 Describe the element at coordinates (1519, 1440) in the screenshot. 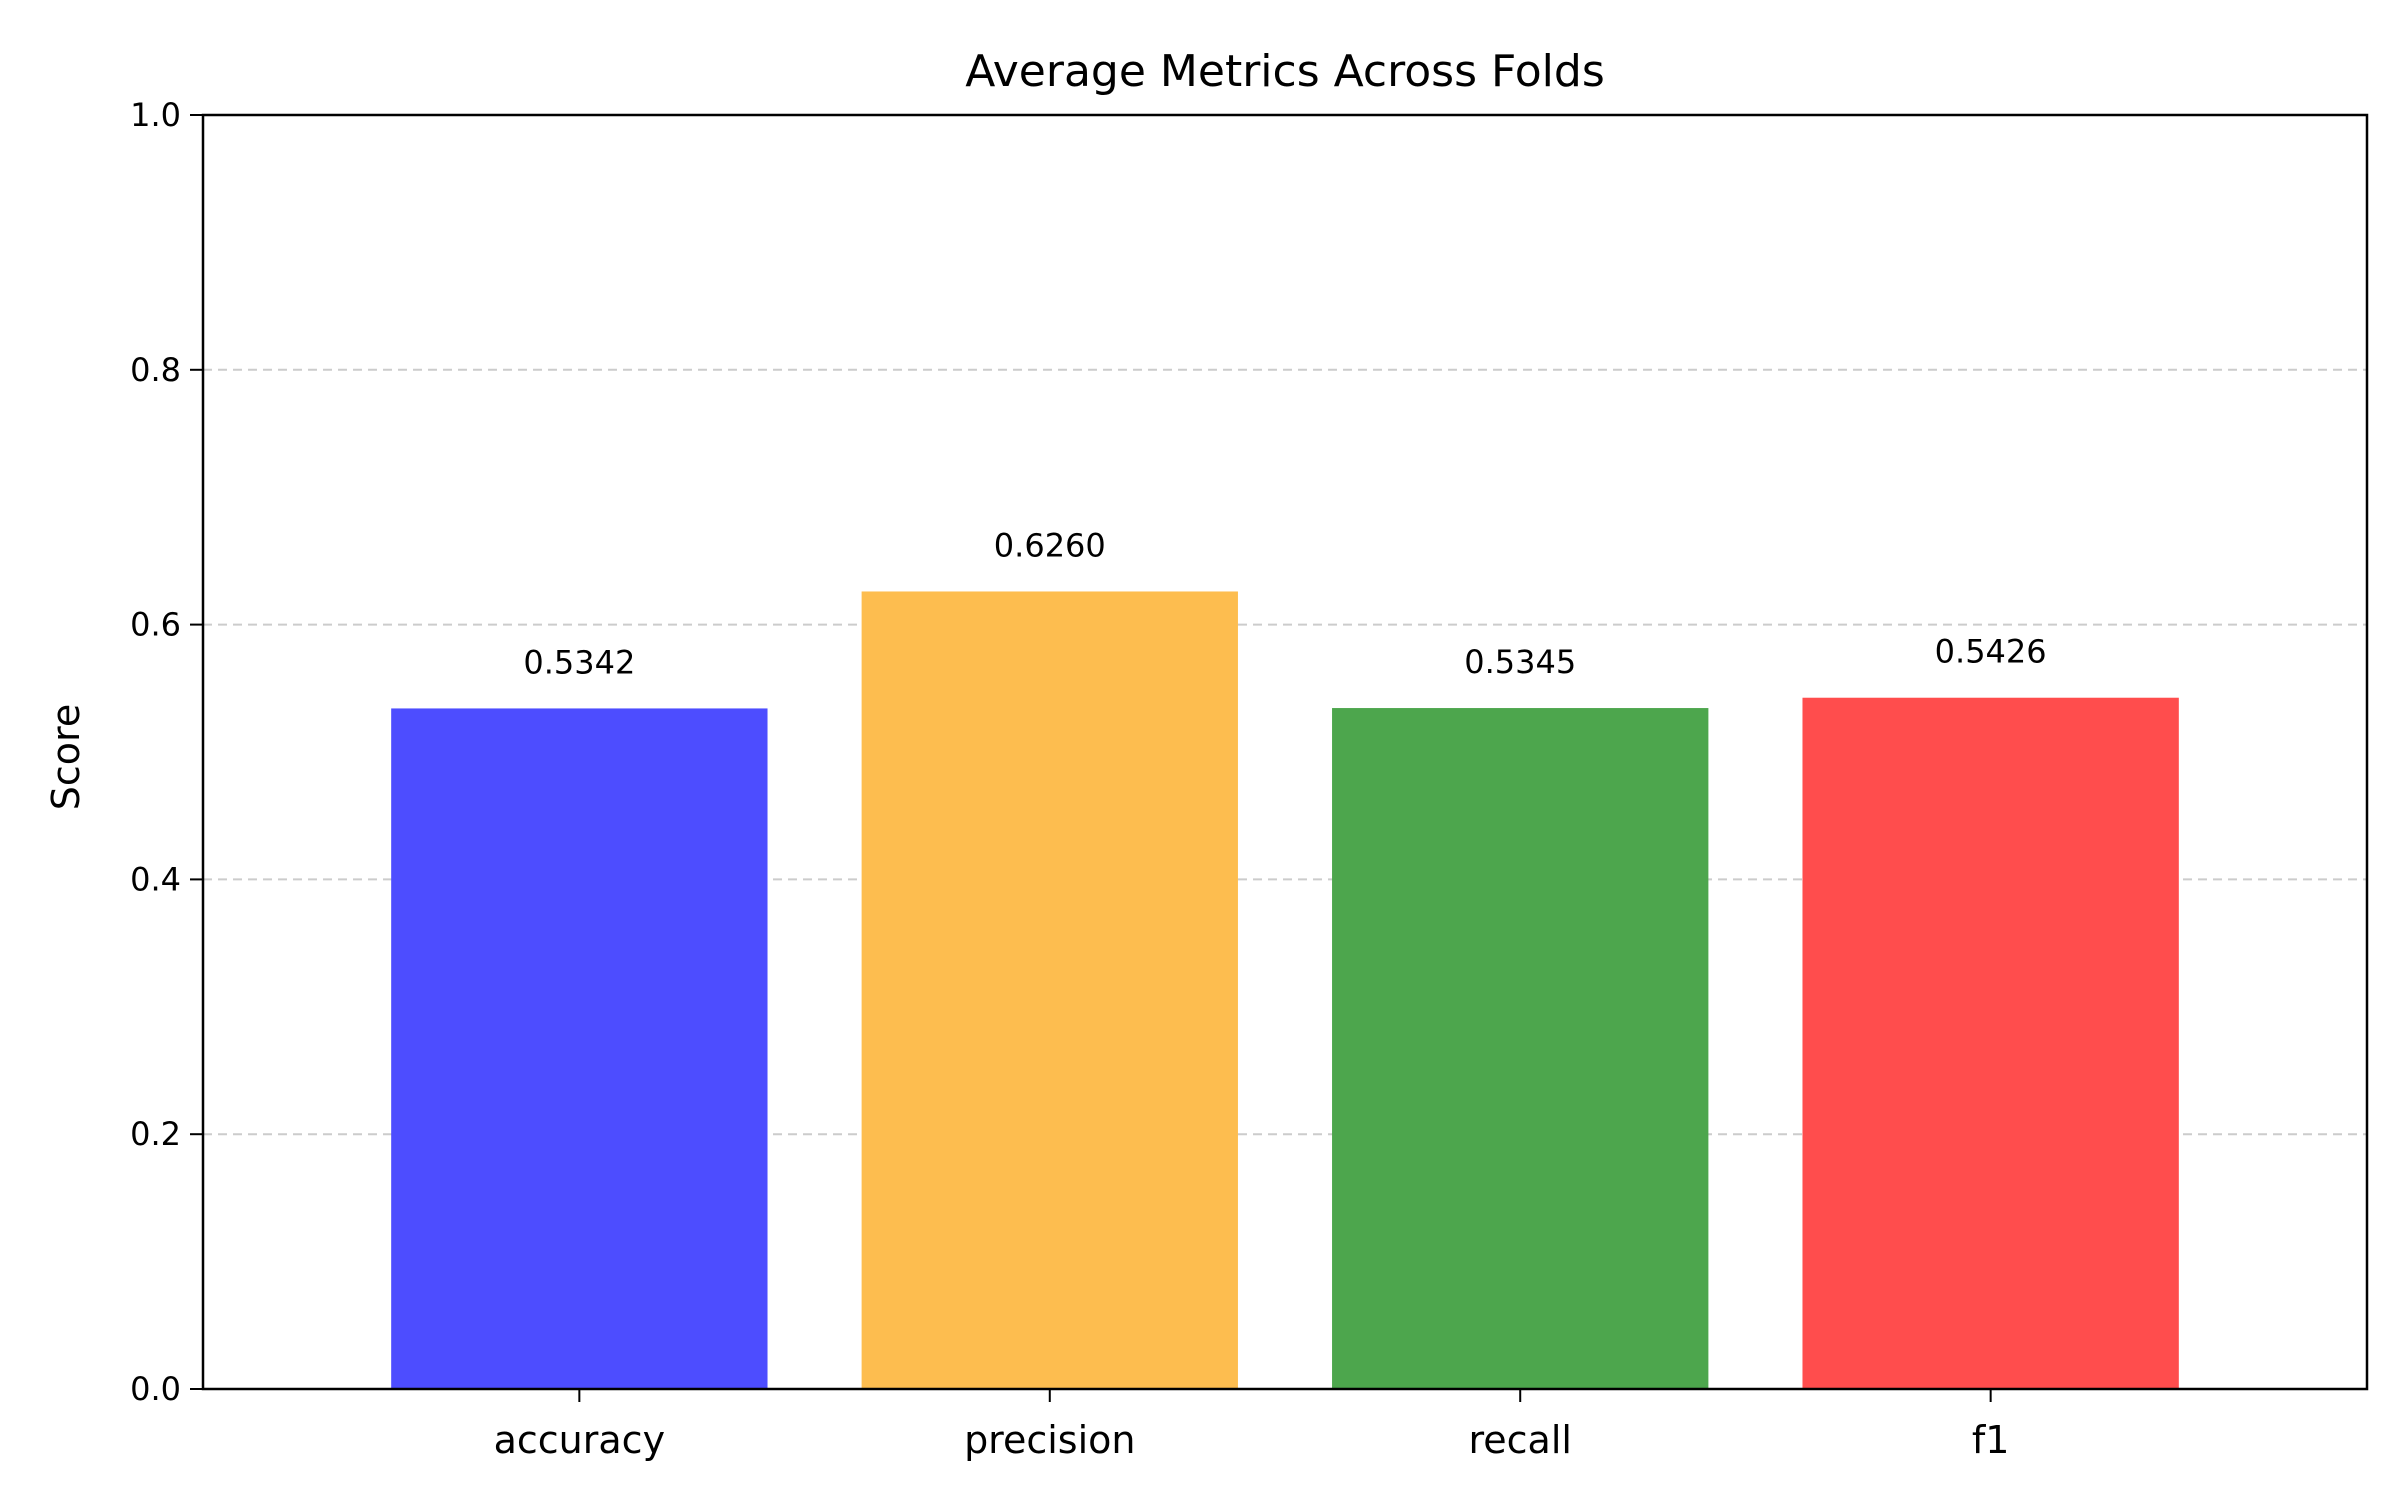

I see `x-tick-label-recall: recall` at that location.